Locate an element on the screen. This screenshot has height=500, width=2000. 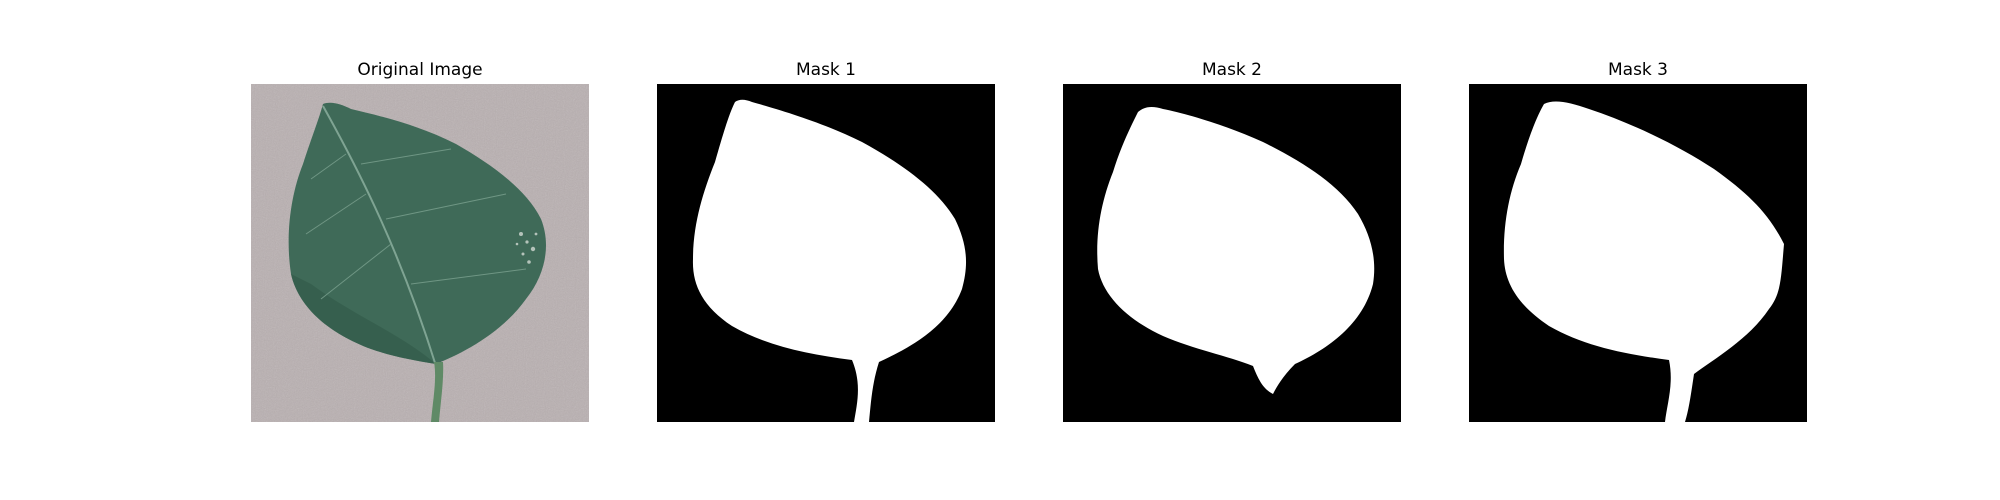
panel-title: Mask 1 is located at coordinates (825, 70).